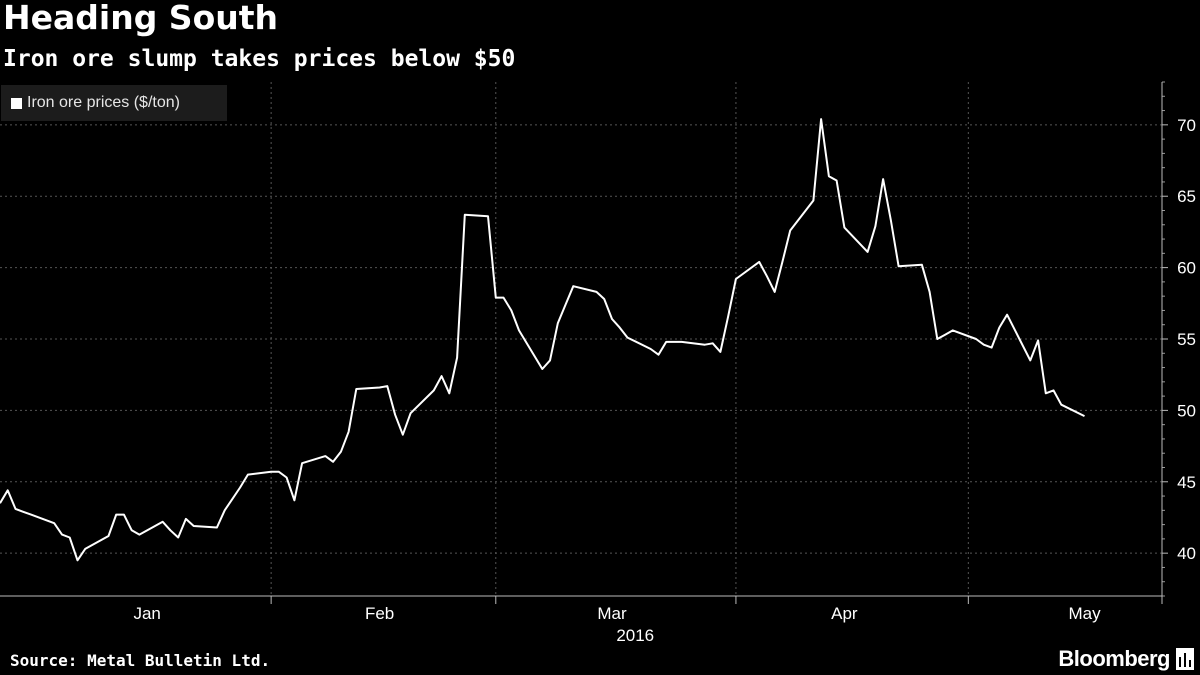  I want to click on chart-title: Heading South, so click(141, 18).